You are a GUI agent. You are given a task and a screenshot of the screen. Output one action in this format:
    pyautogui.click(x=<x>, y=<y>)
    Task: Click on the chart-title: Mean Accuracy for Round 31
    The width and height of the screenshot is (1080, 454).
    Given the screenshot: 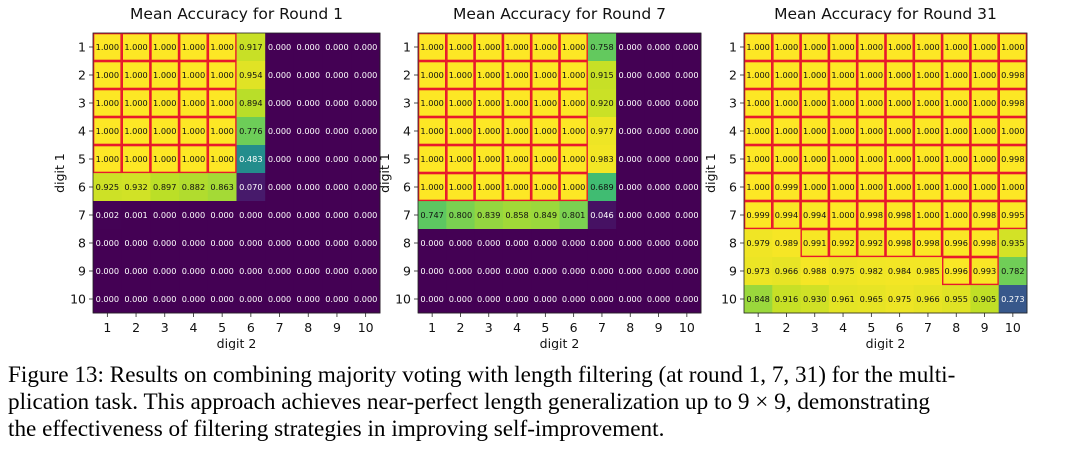 What is the action you would take?
    pyautogui.click(x=885, y=14)
    